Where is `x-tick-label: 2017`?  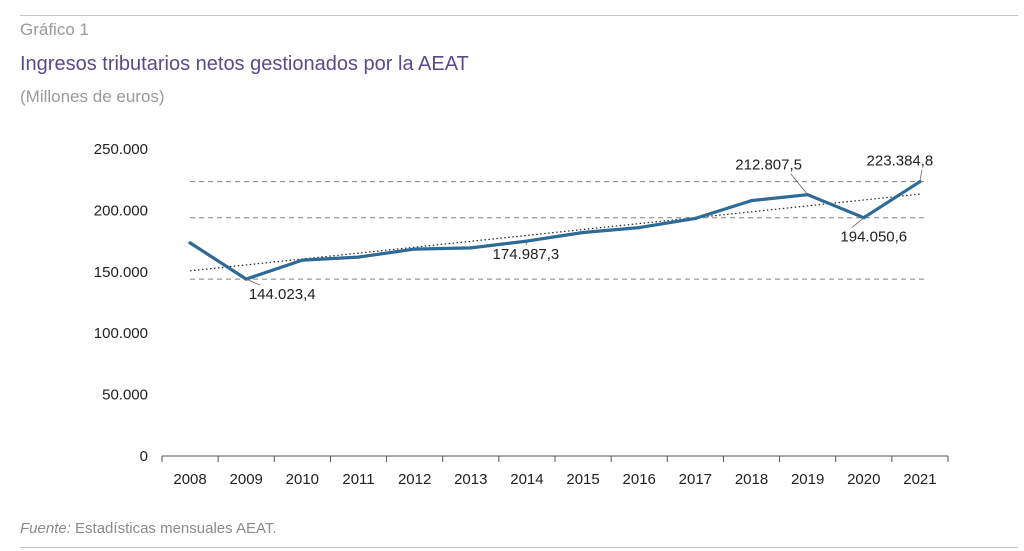
x-tick-label: 2017 is located at coordinates (695, 479).